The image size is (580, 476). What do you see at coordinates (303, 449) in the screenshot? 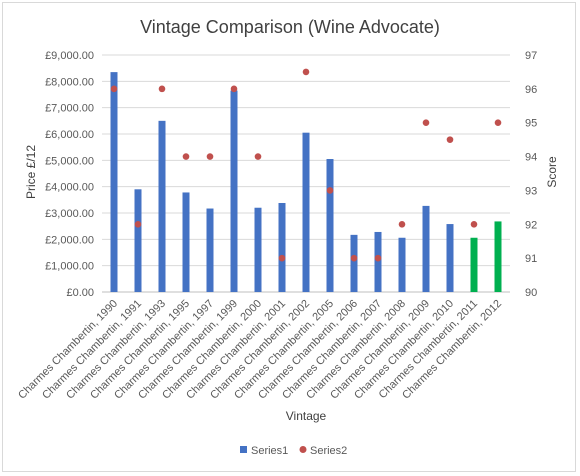
I see `legend-swatch-series2` at bounding box center [303, 449].